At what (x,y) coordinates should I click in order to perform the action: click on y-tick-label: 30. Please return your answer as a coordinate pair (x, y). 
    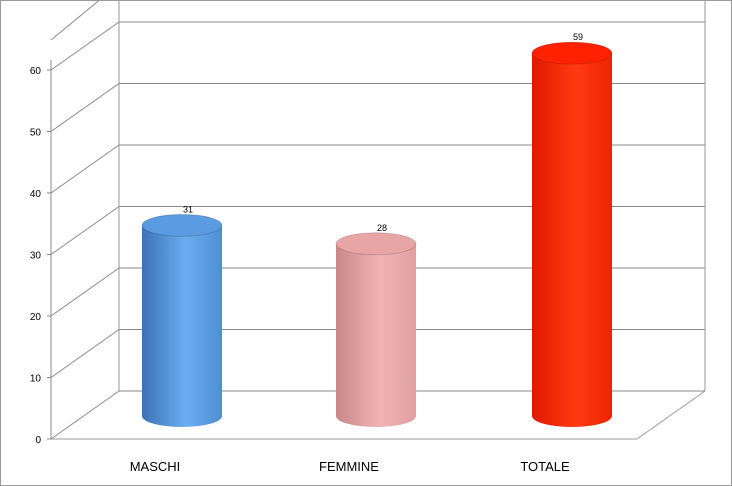
    Looking at the image, I should click on (36, 256).